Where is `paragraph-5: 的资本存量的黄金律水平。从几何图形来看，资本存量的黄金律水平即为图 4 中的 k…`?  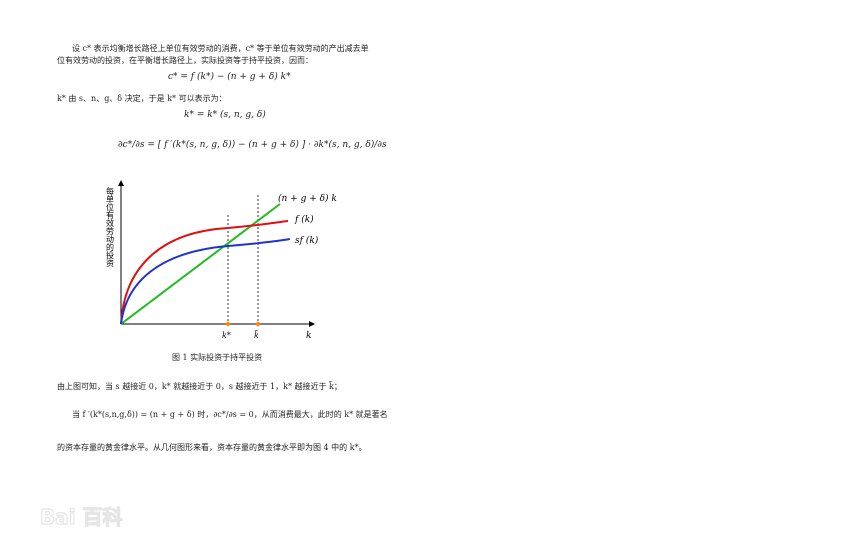
paragraph-5: 的资本存量的黄金律水平。从几何图形来看，资本存量的黄金律水平即为图 4 中的 k… is located at coordinates (212, 447).